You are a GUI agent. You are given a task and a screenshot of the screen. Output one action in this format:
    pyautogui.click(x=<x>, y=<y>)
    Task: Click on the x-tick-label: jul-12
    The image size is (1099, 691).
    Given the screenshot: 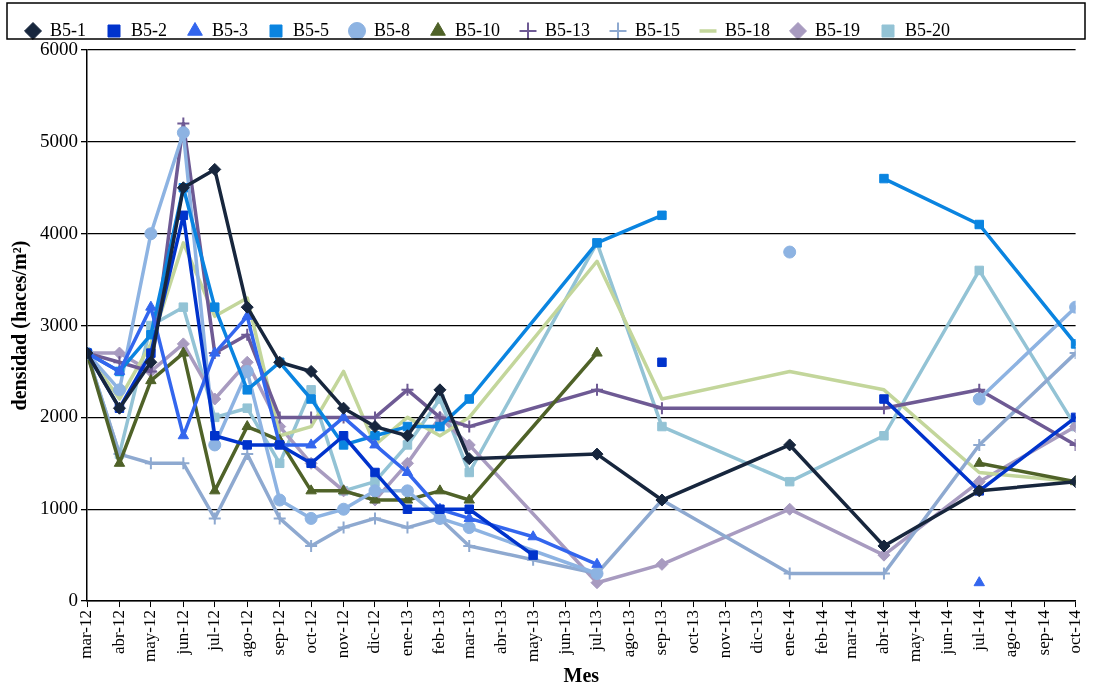 What is the action you would take?
    pyautogui.click(x=214, y=631)
    